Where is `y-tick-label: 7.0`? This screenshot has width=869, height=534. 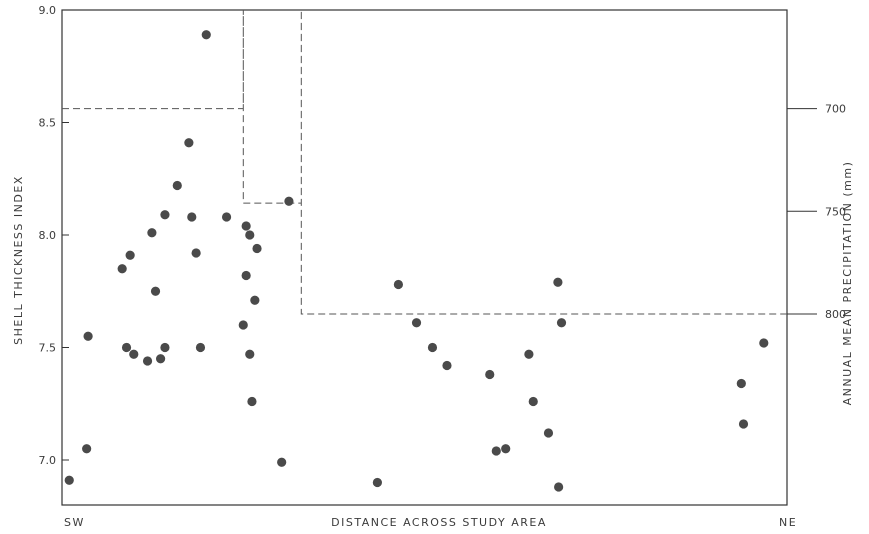 y-tick-label: 7.0 is located at coordinates (48, 460).